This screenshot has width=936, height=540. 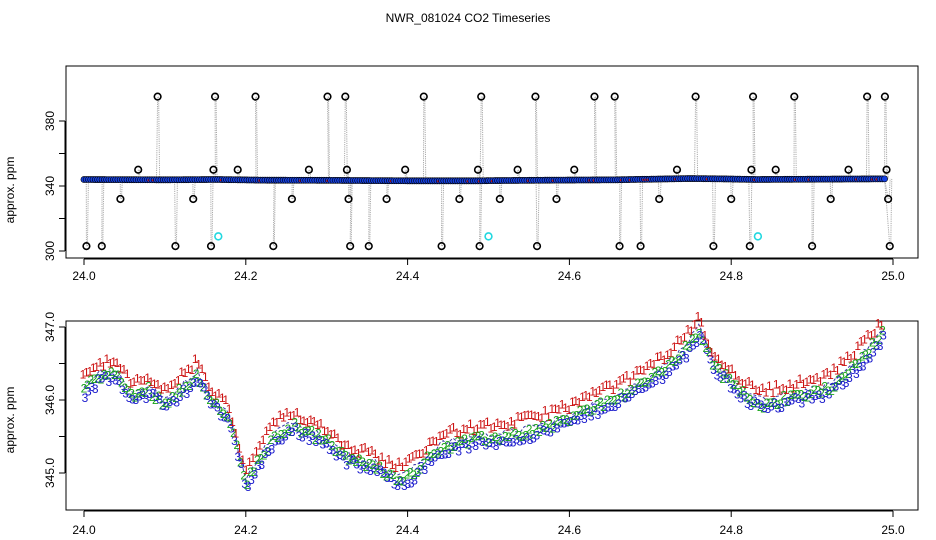 What do you see at coordinates (484, 180) in the screenshot?
I see `top-baseline-points` at bounding box center [484, 180].